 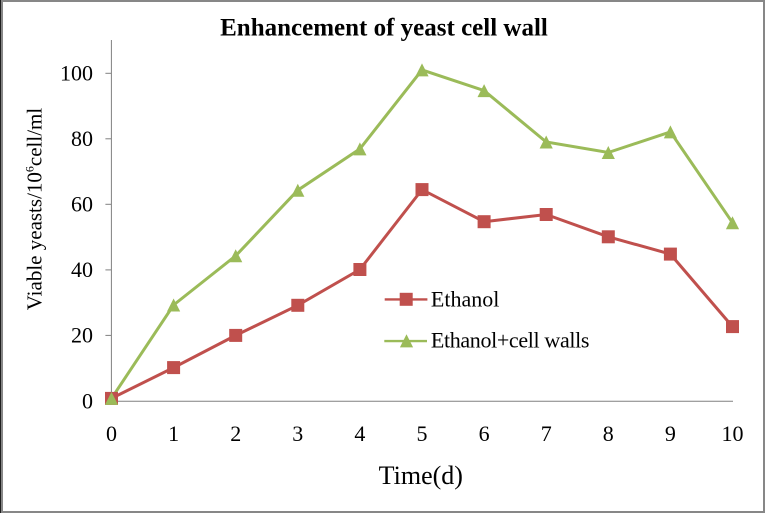 What do you see at coordinates (422, 433) in the screenshot?
I see `svg-text: 5` at bounding box center [422, 433].